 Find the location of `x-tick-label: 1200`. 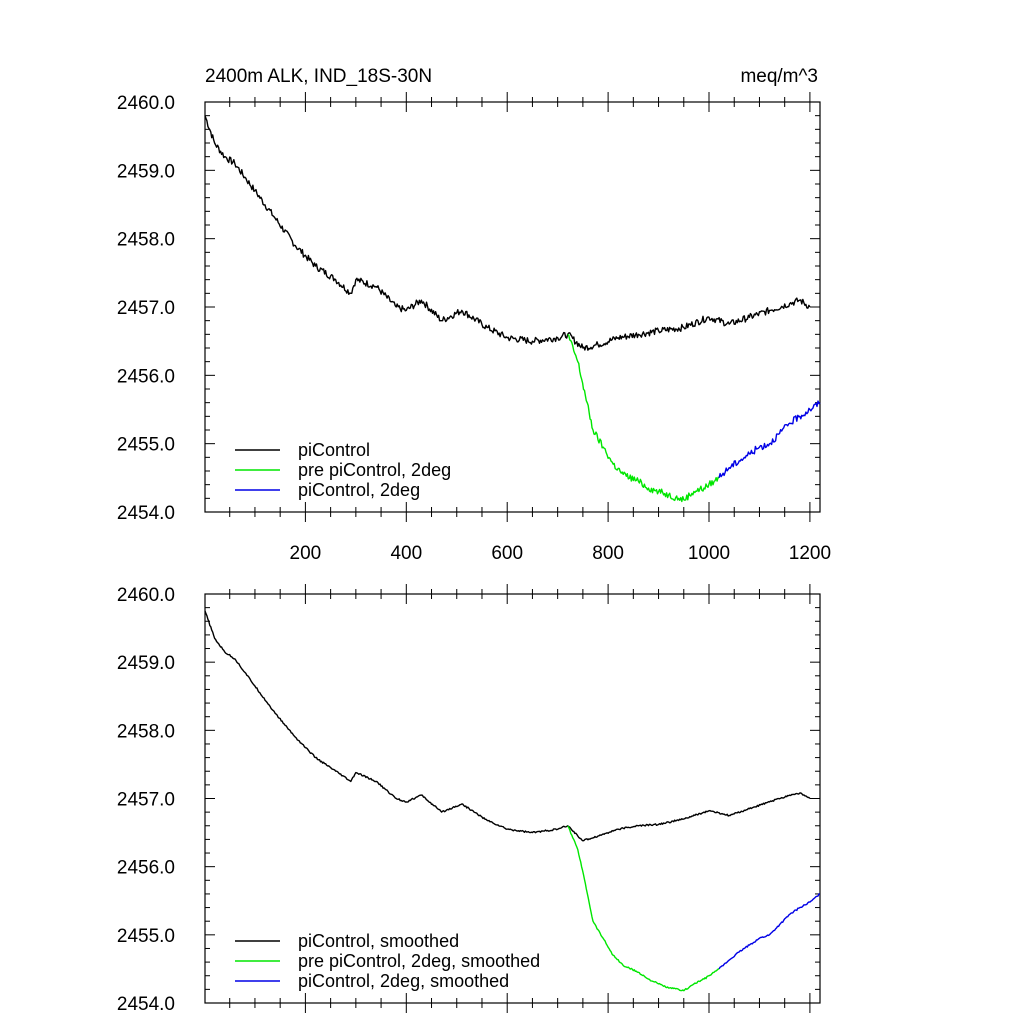

x-tick-label: 1200 is located at coordinates (810, 553).